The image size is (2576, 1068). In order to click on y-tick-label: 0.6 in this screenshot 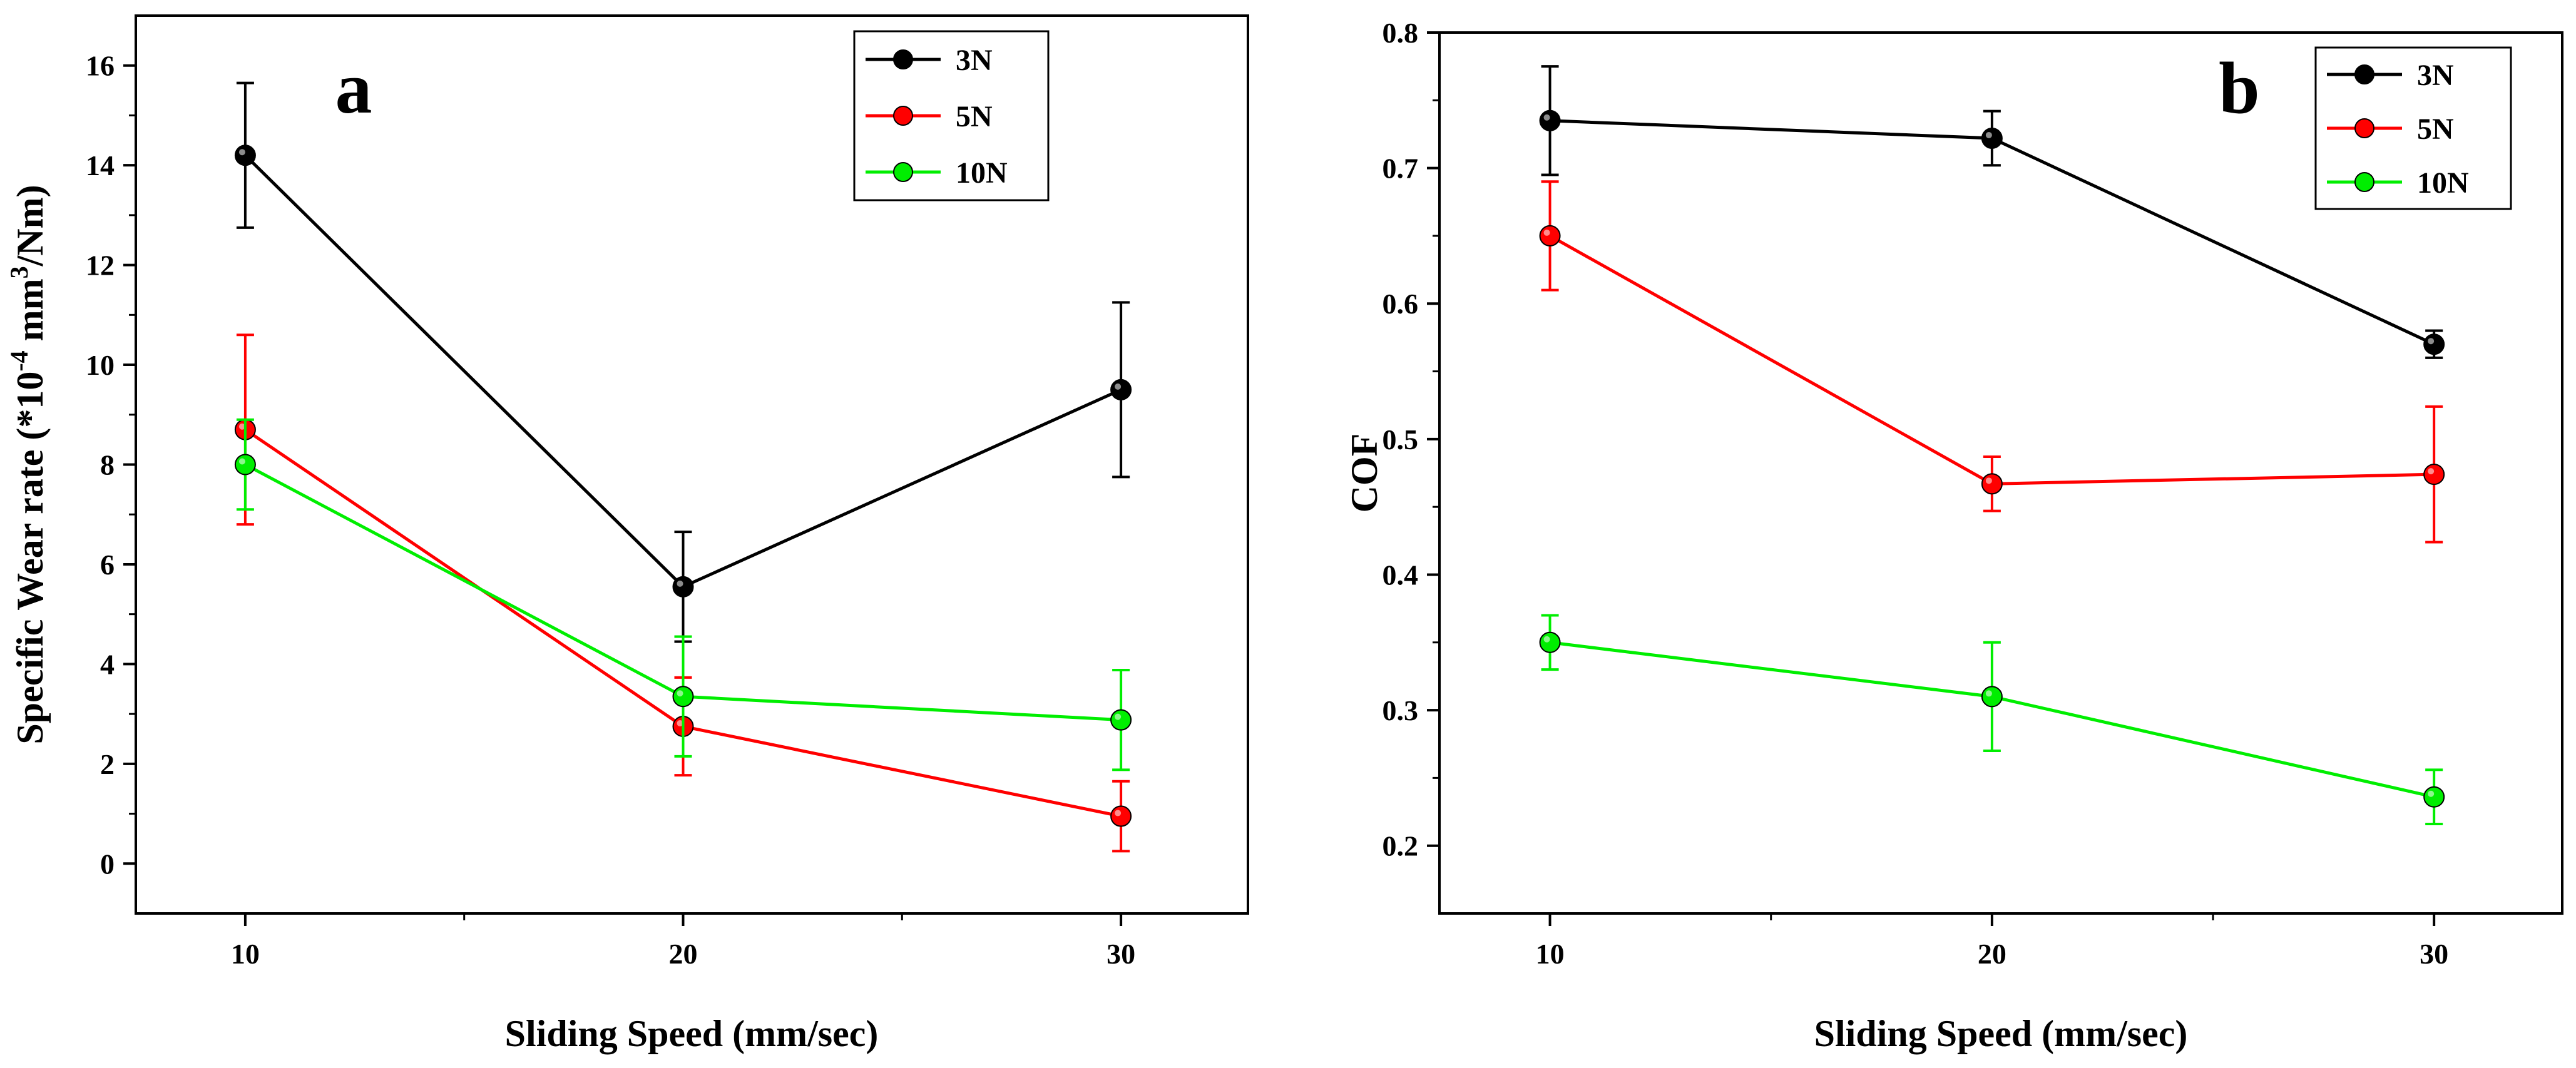, I will do `click(1401, 304)`.